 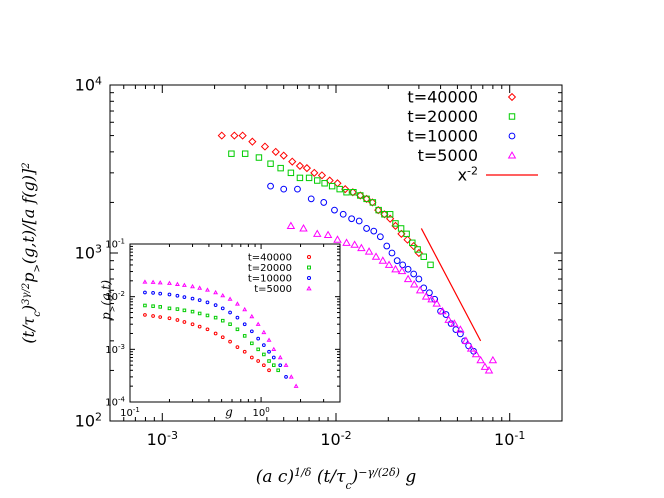 What do you see at coordinates (442, 136) in the screenshot?
I see `legend-label: t=10000` at bounding box center [442, 136].